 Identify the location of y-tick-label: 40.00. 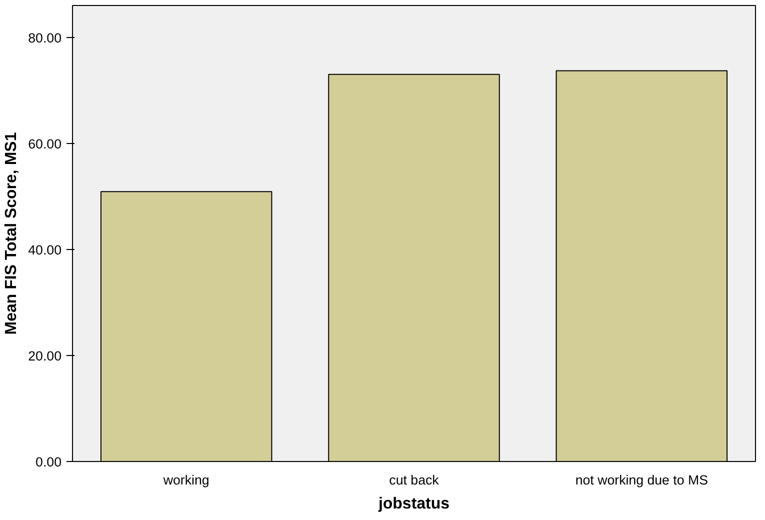
(45, 250).